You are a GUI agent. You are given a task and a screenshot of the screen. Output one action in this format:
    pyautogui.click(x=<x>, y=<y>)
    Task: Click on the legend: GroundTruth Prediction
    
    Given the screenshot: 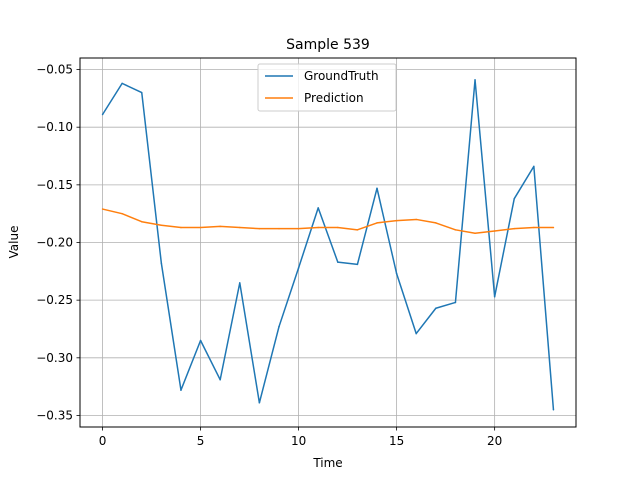 What is the action you would take?
    pyautogui.click(x=327, y=87)
    